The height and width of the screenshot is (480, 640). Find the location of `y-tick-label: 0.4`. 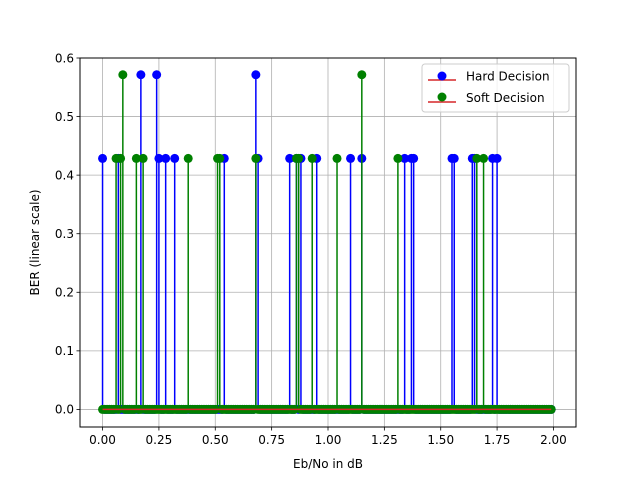

y-tick-label: 0.4 is located at coordinates (64, 175).